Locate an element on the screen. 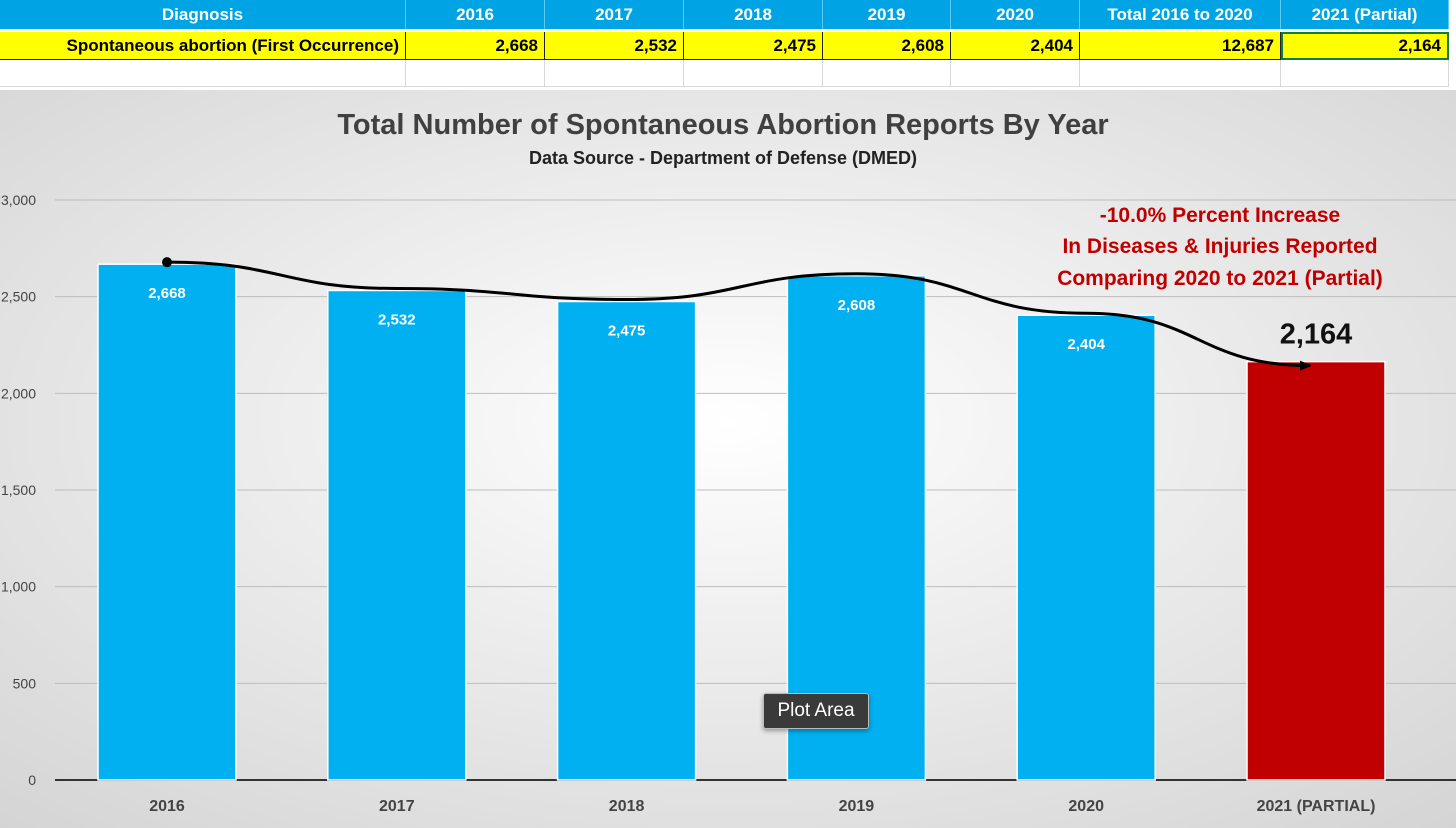 Image resolution: width=1456 pixels, height=828 pixels. bar-value-label: 2,404 is located at coordinates (1086, 344).